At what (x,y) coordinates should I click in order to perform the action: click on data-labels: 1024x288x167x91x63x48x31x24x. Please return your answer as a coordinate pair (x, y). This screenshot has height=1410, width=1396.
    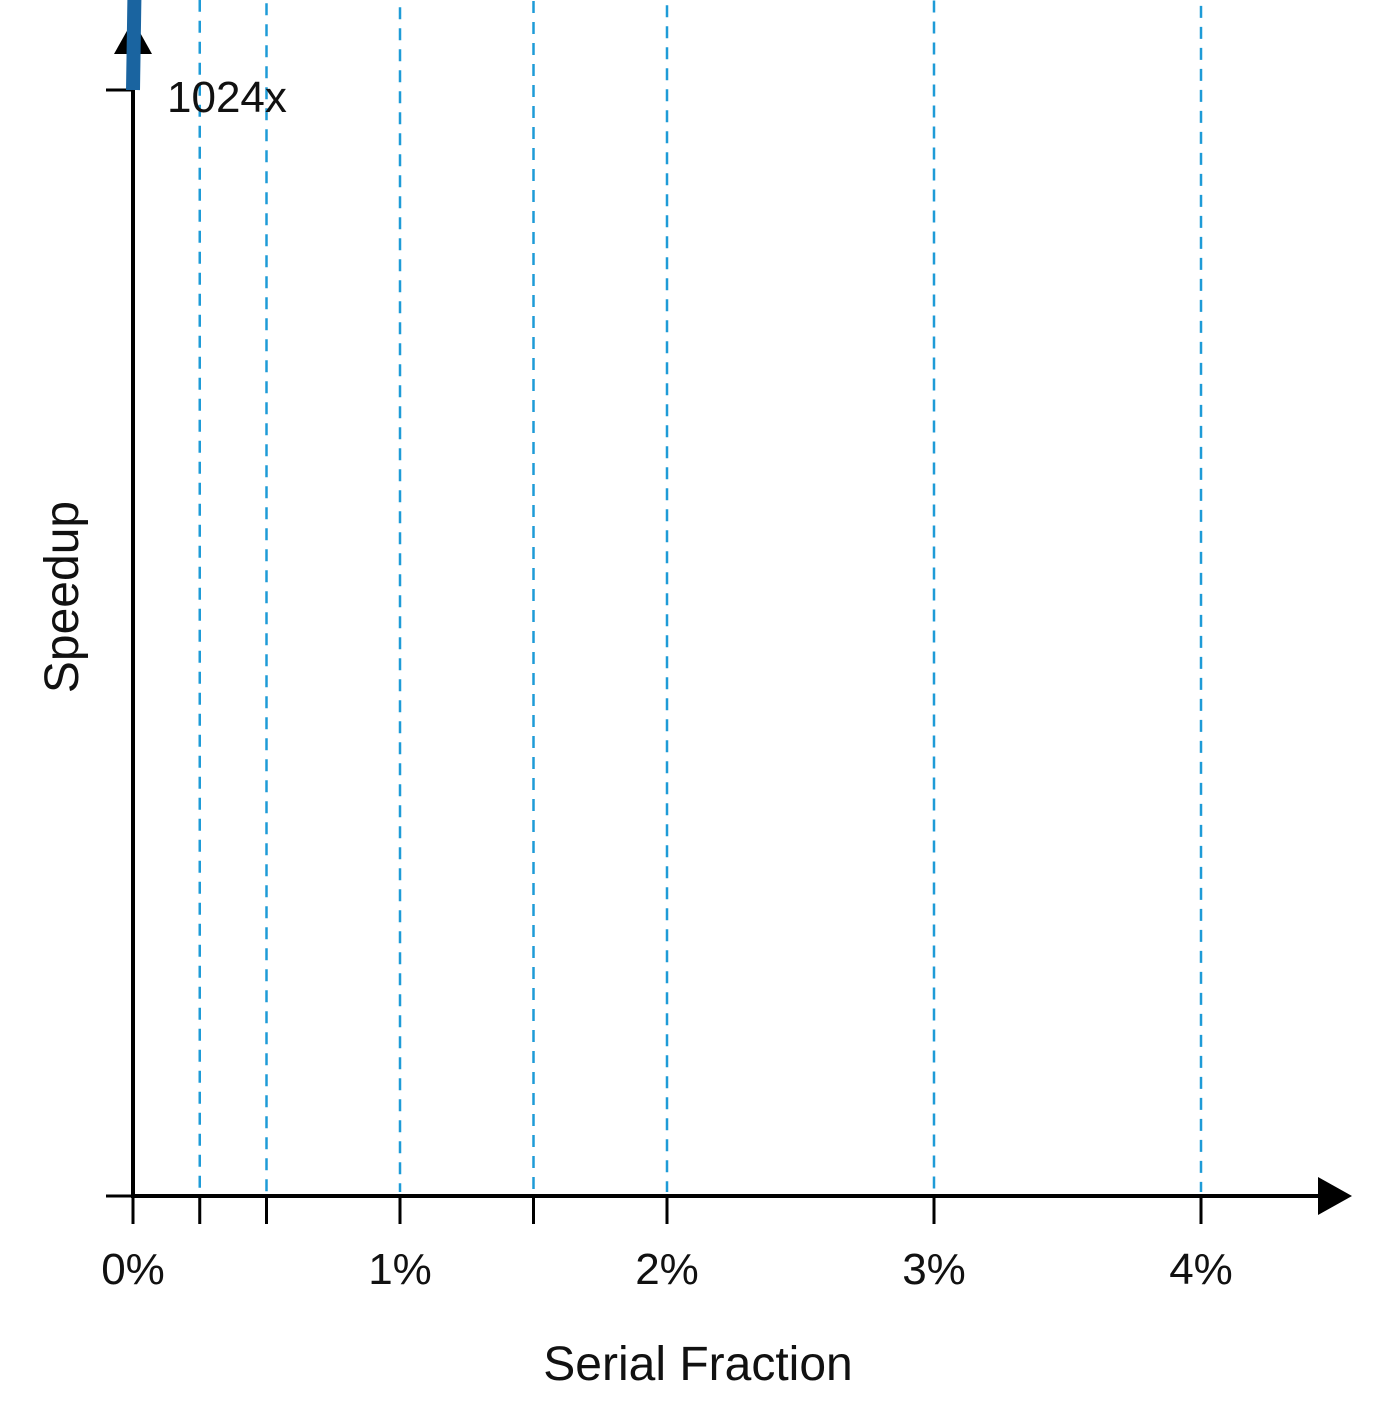
    Looking at the image, I should click on (227, 97).